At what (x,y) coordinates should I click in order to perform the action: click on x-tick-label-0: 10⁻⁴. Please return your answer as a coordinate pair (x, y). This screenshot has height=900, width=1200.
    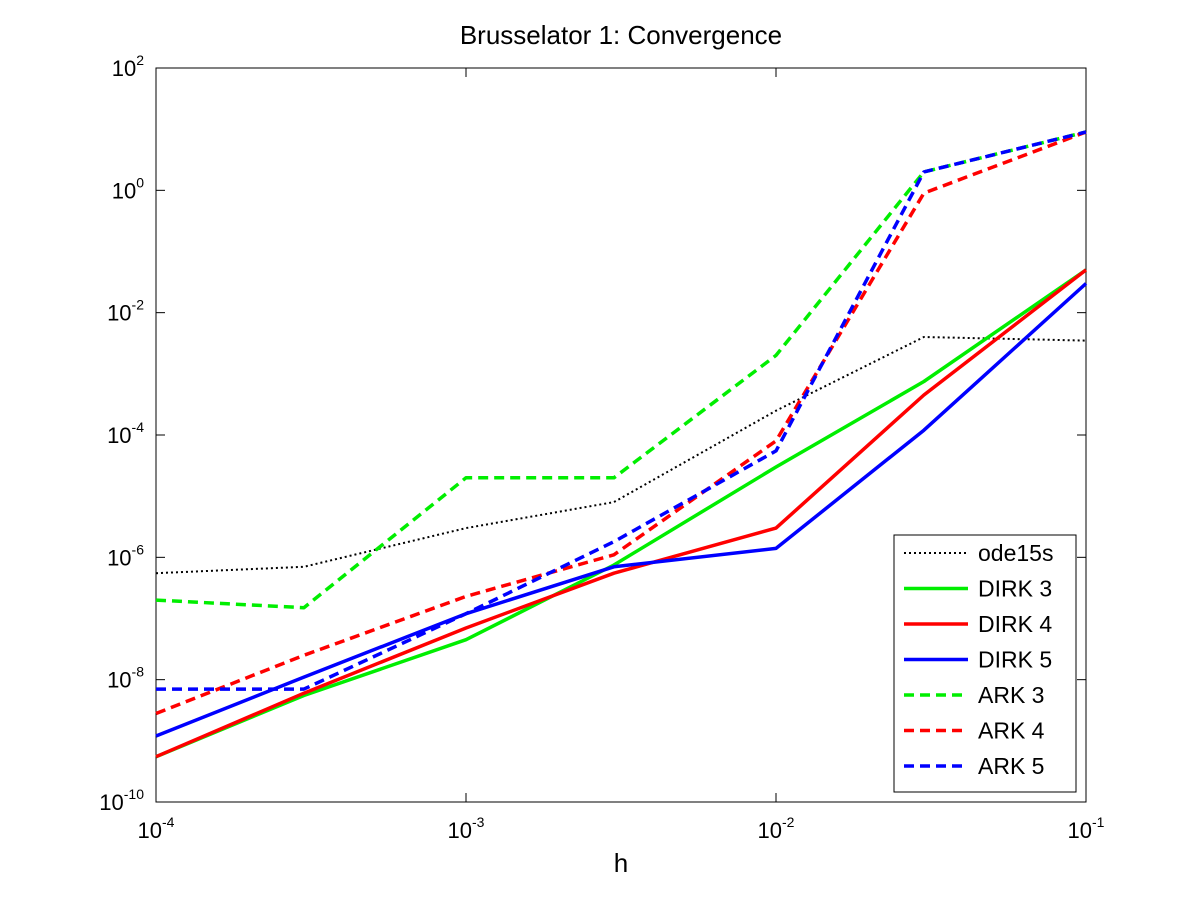
    Looking at the image, I should click on (156, 828).